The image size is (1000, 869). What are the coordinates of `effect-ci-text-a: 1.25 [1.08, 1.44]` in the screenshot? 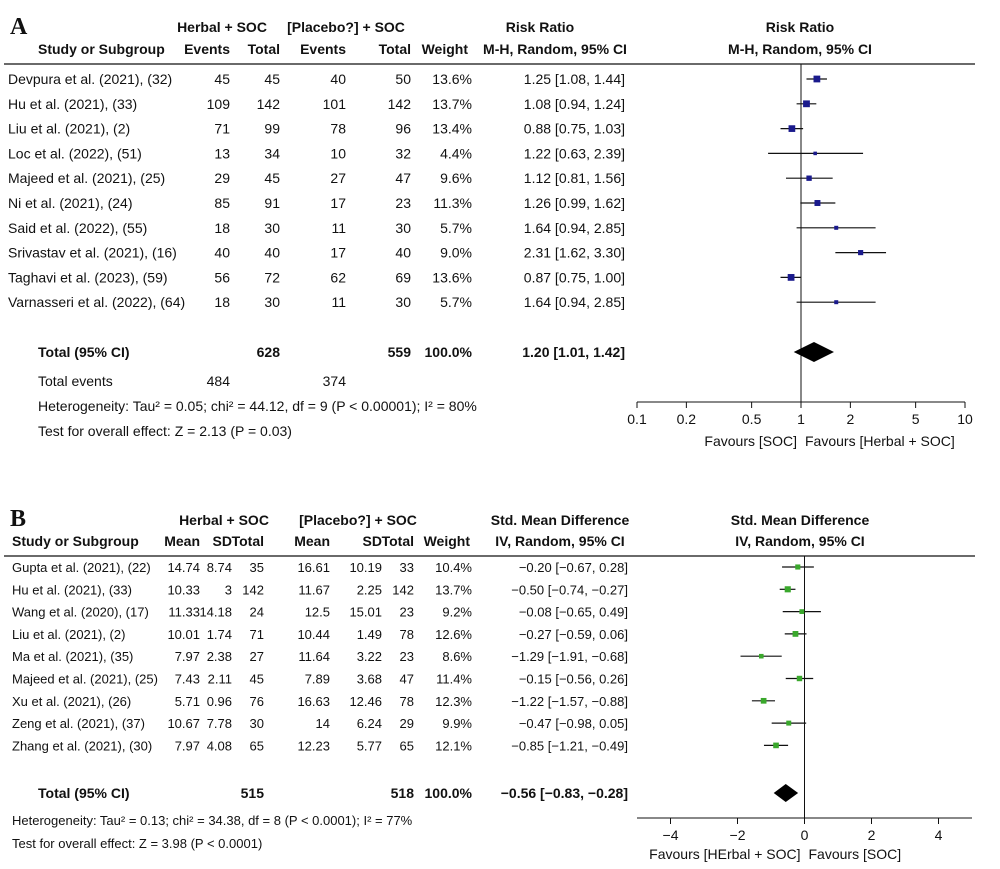 It's located at (574, 79).